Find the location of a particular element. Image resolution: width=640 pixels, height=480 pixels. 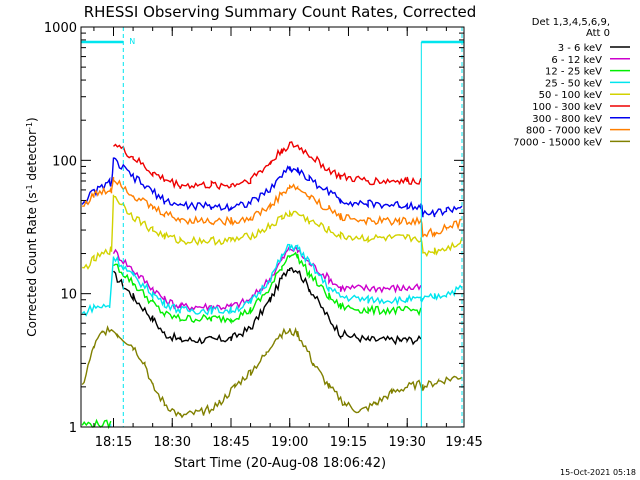

y-tick-label: 1 is located at coordinates (73, 428).